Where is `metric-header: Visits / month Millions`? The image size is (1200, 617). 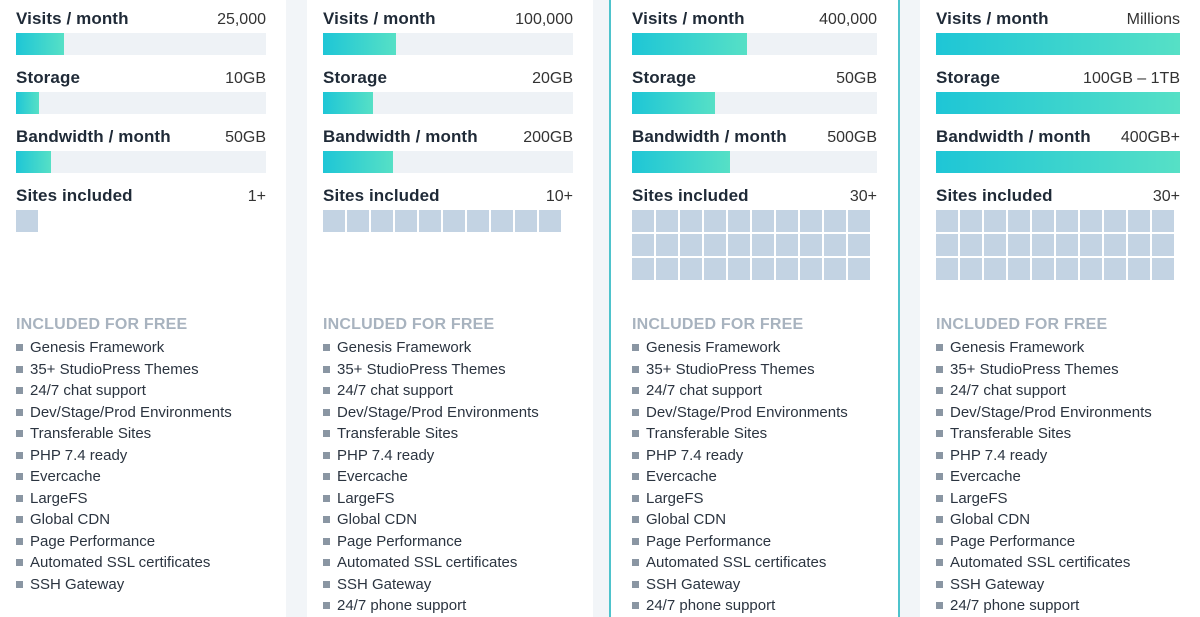
metric-header: Visits / month Millions is located at coordinates (1058, 15).